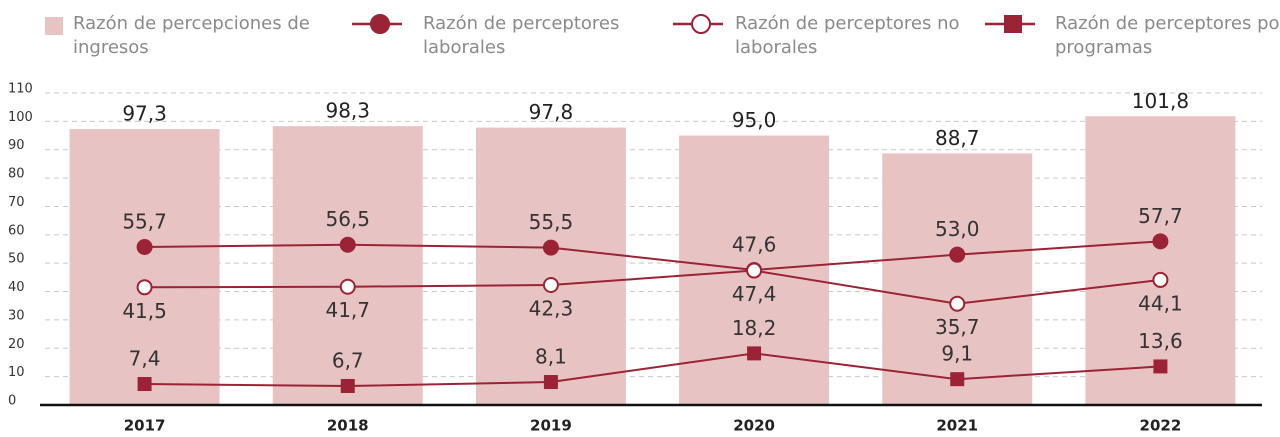 The height and width of the screenshot is (437, 1280). What do you see at coordinates (521, 35) in the screenshot?
I see `legend-label: Razón de perceptores laborales` at bounding box center [521, 35].